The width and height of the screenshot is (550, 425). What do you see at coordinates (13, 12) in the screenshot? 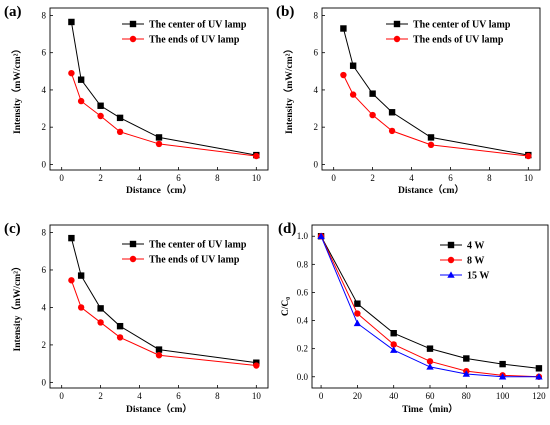
I see `panel-label: (a)` at bounding box center [13, 12].